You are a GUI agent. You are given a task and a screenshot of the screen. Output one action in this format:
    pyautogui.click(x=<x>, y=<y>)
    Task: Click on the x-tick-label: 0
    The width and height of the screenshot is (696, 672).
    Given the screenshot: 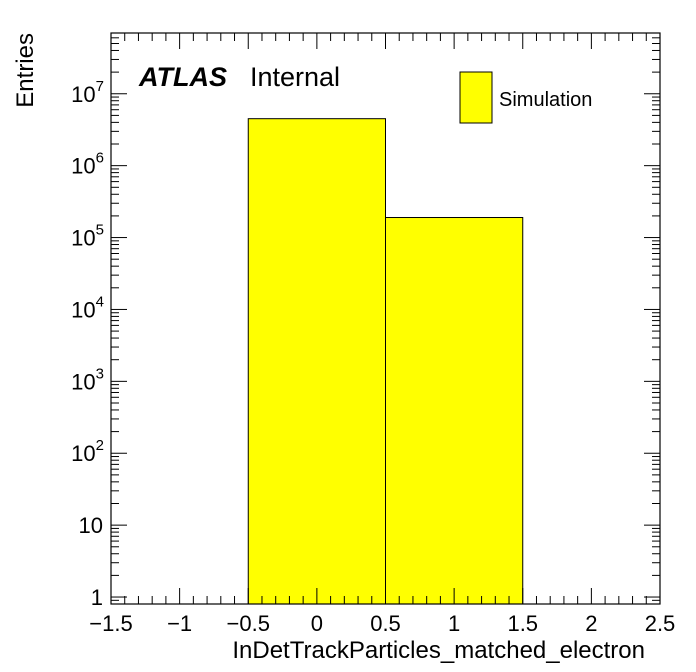 What is the action you would take?
    pyautogui.click(x=317, y=623)
    